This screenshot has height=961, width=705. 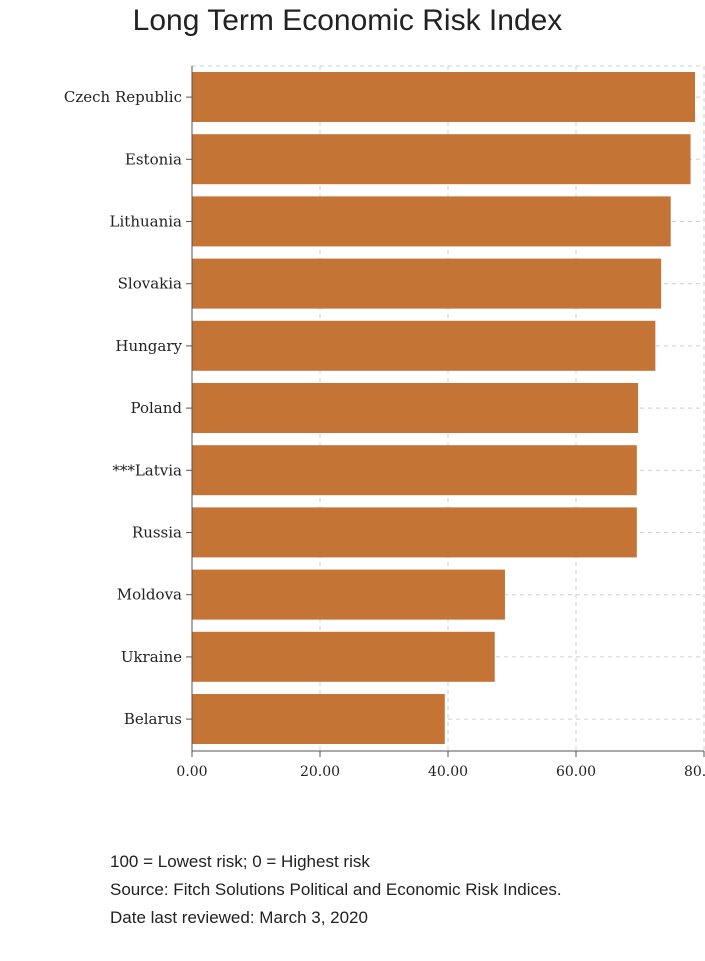 I want to click on x-tick-label: 80.00, so click(x=694, y=772).